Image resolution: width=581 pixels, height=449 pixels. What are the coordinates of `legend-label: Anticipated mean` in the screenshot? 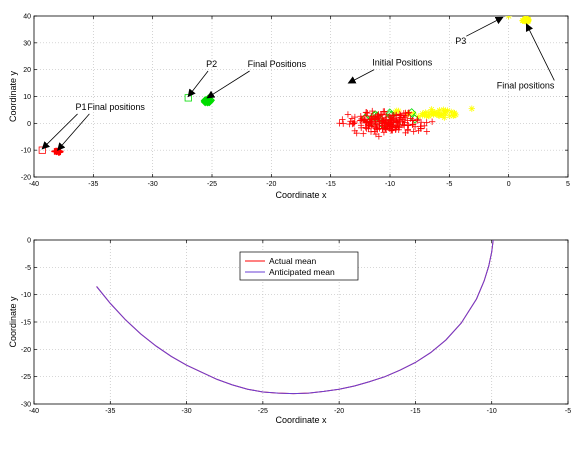 It's located at (302, 272).